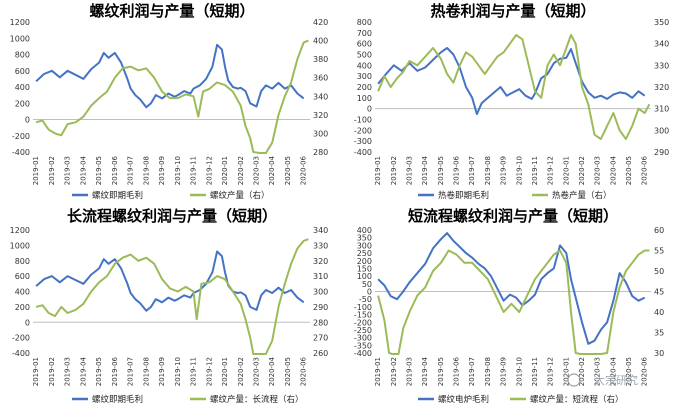 The image size is (685, 408). I want to click on right-tick-label: 40, so click(659, 312).